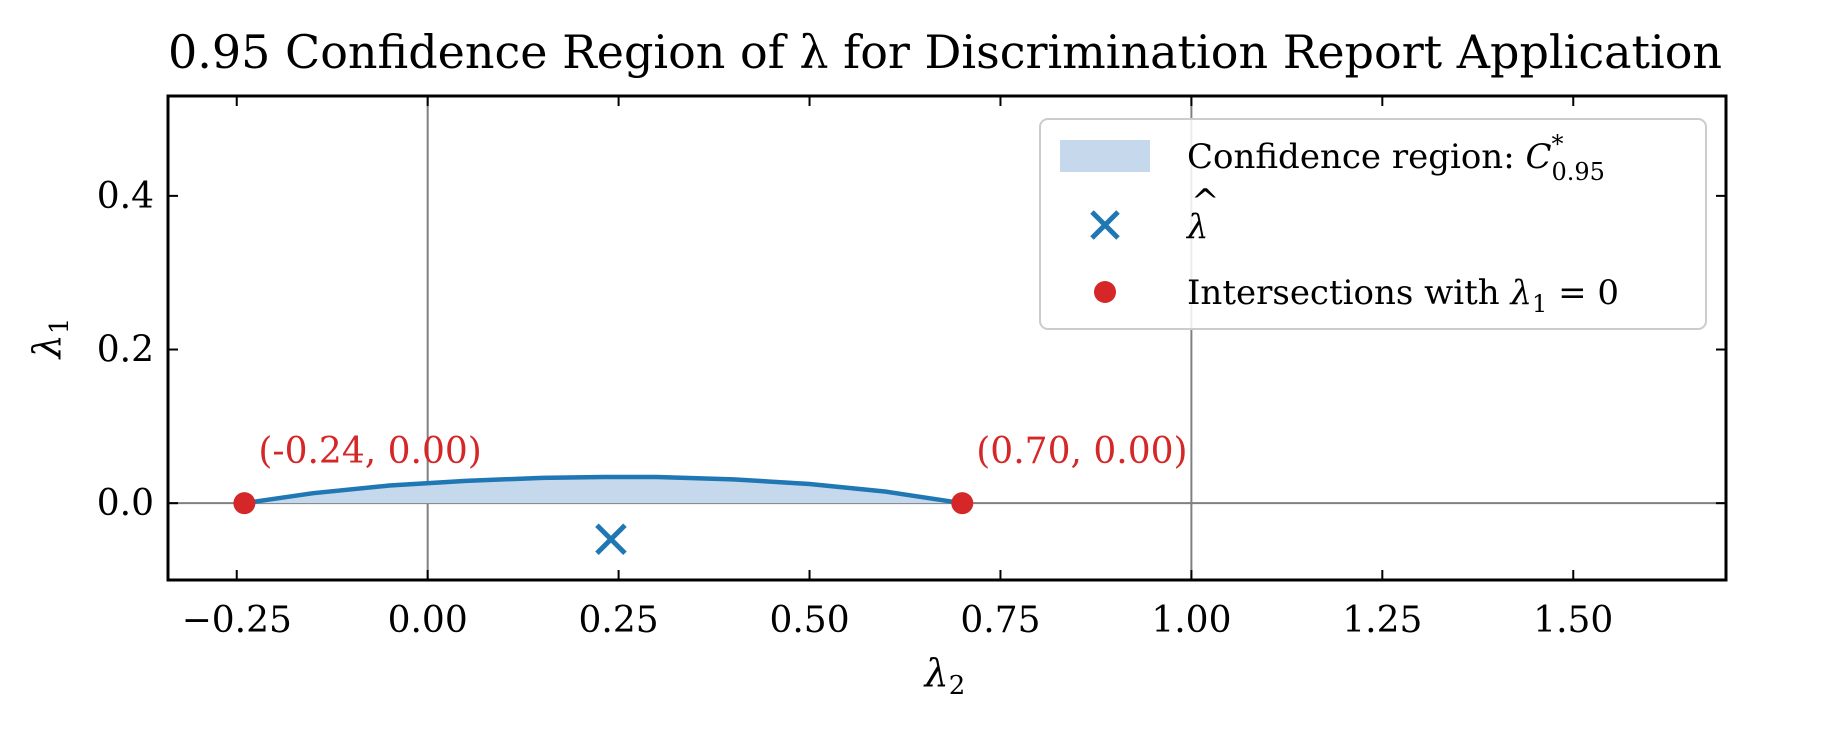  What do you see at coordinates (1205, 202) in the screenshot?
I see `legend-hat-accent: ^` at bounding box center [1205, 202].